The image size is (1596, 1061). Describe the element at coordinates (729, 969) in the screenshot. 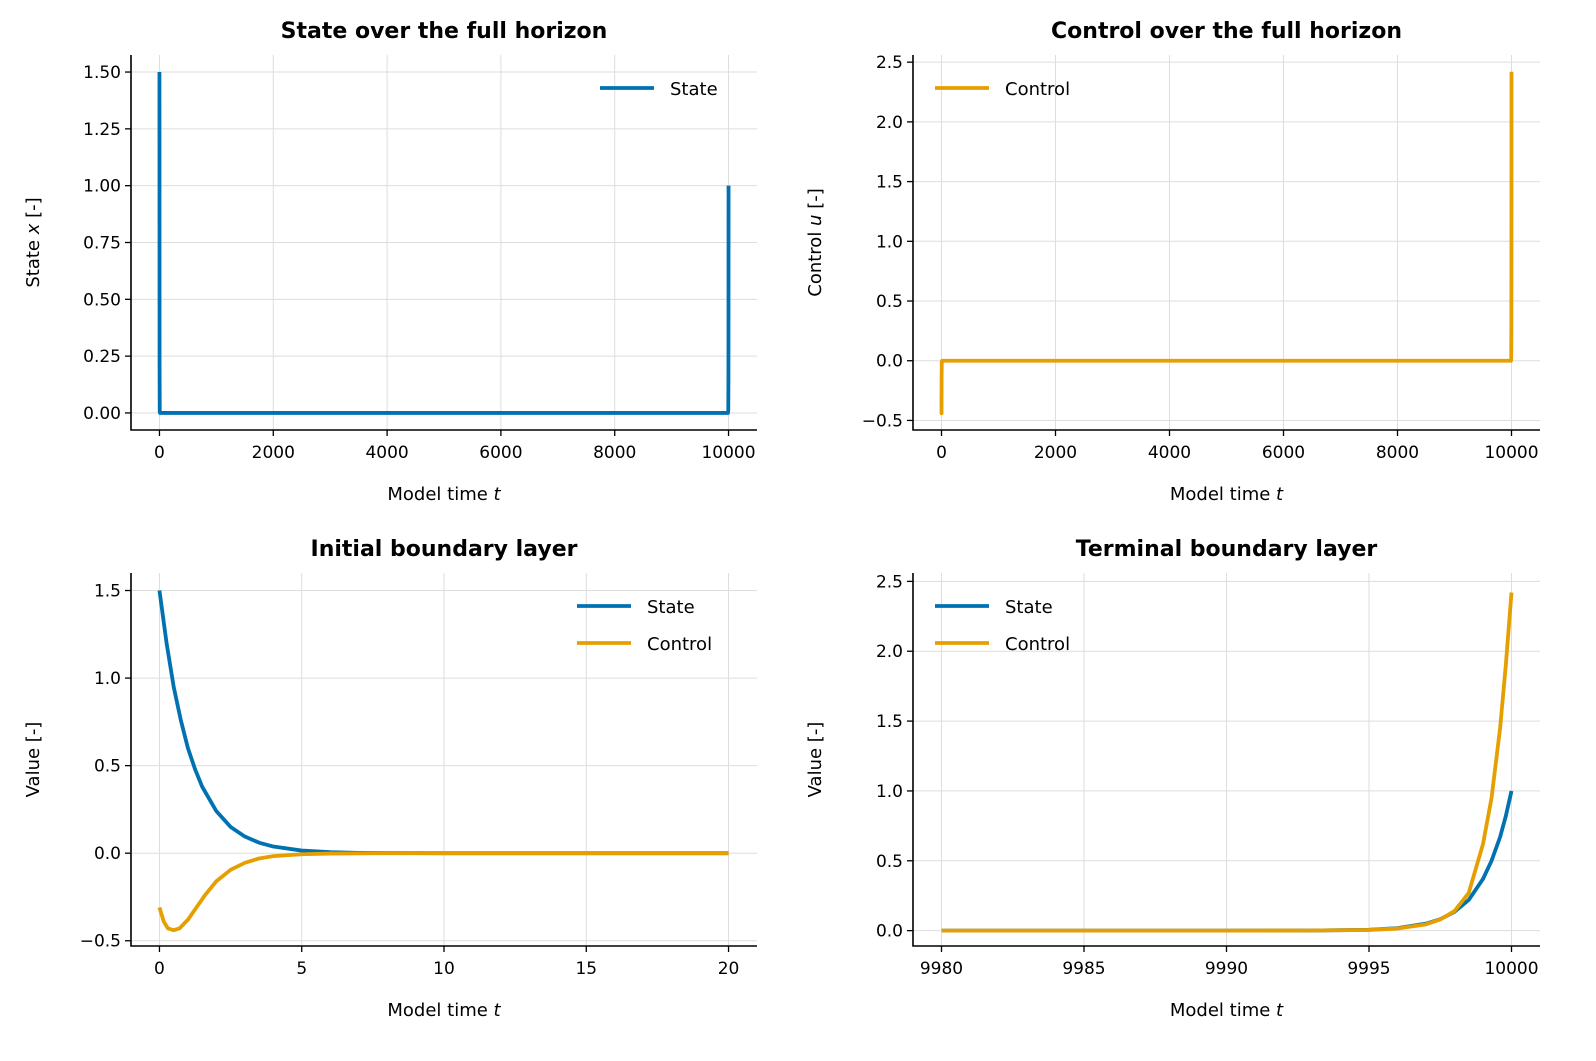

I see `x-tick-label: 20` at that location.